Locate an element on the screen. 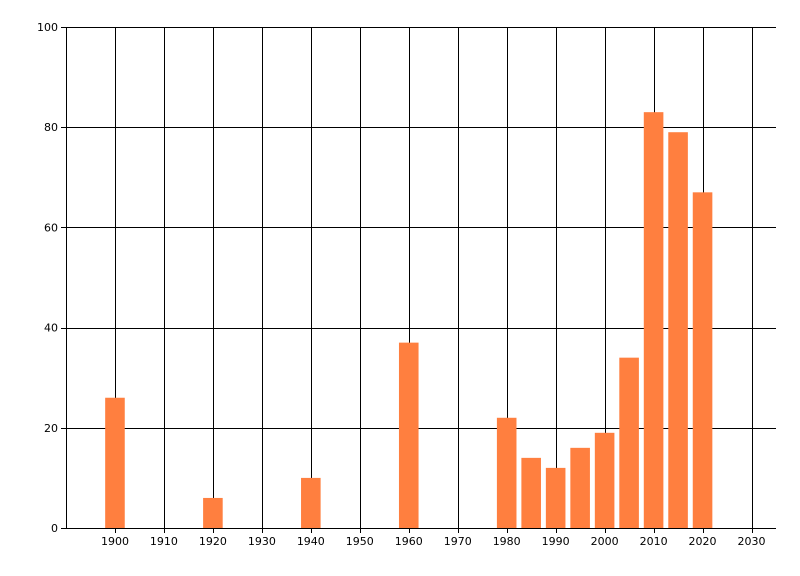 The height and width of the screenshot is (576, 800). x-tick-label-1950: 1950 is located at coordinates (360, 541).